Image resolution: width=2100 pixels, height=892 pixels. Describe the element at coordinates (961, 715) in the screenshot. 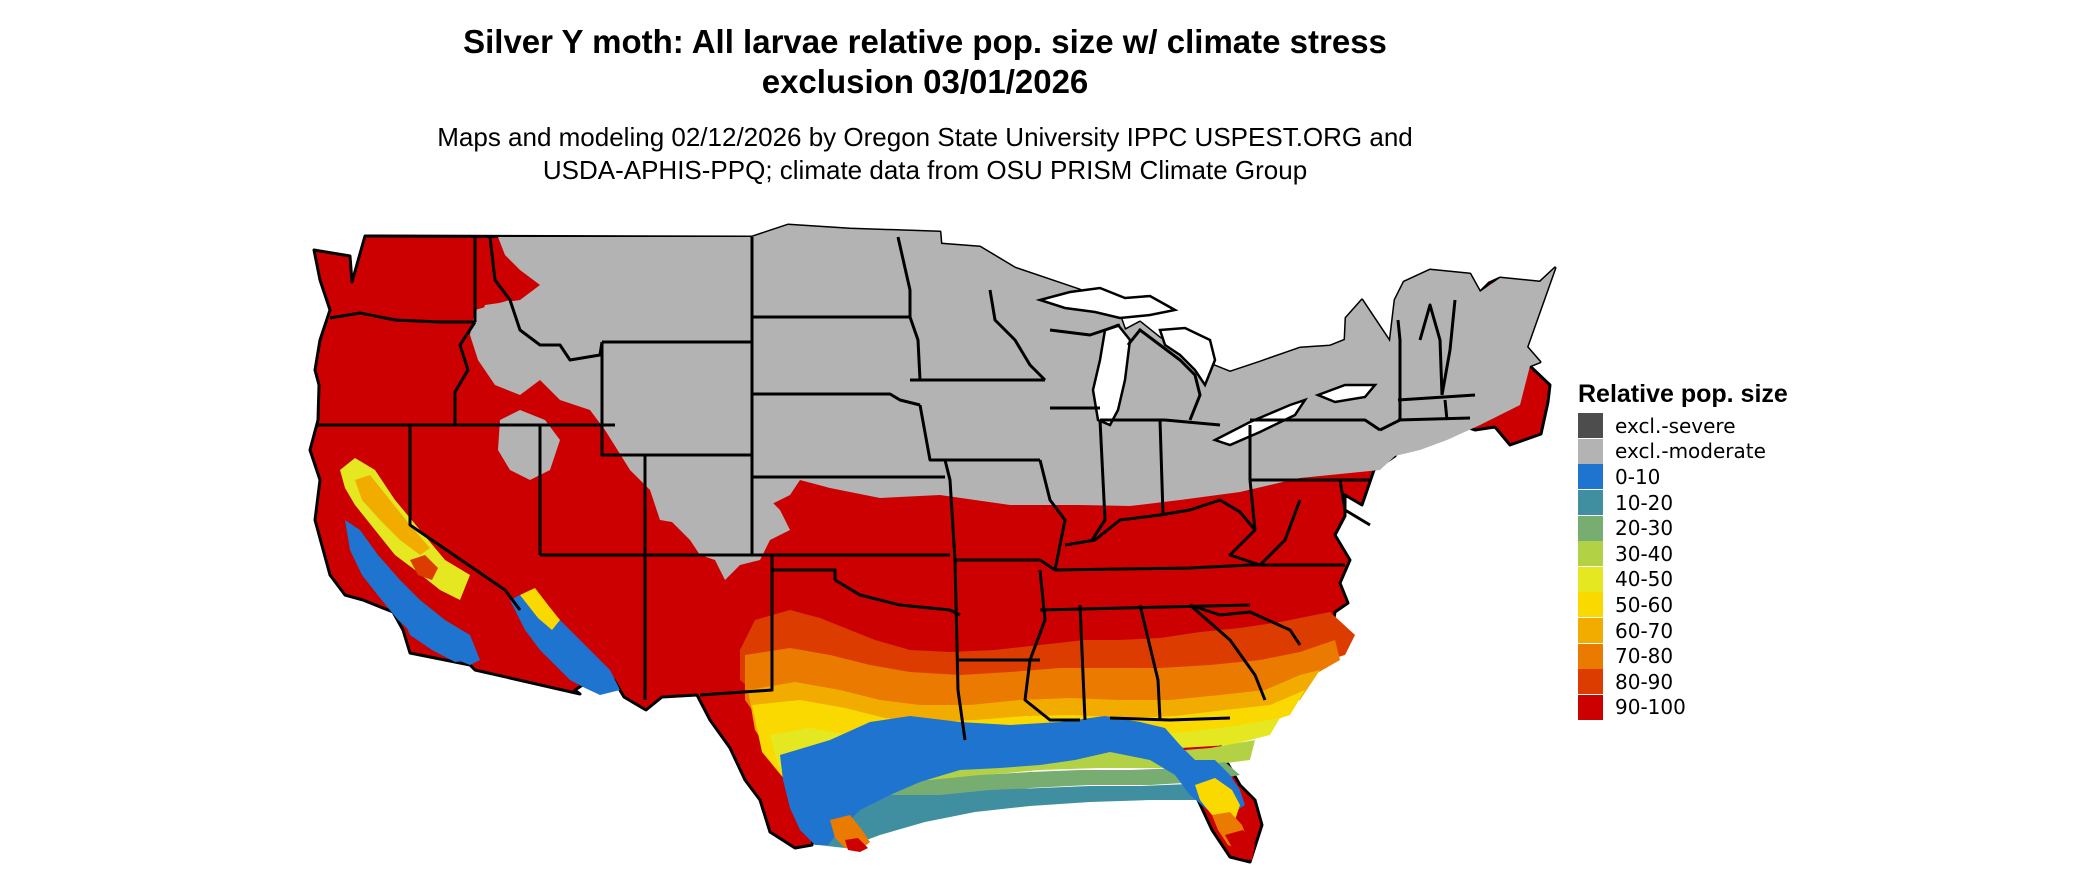

I see `border-la-tx` at that location.